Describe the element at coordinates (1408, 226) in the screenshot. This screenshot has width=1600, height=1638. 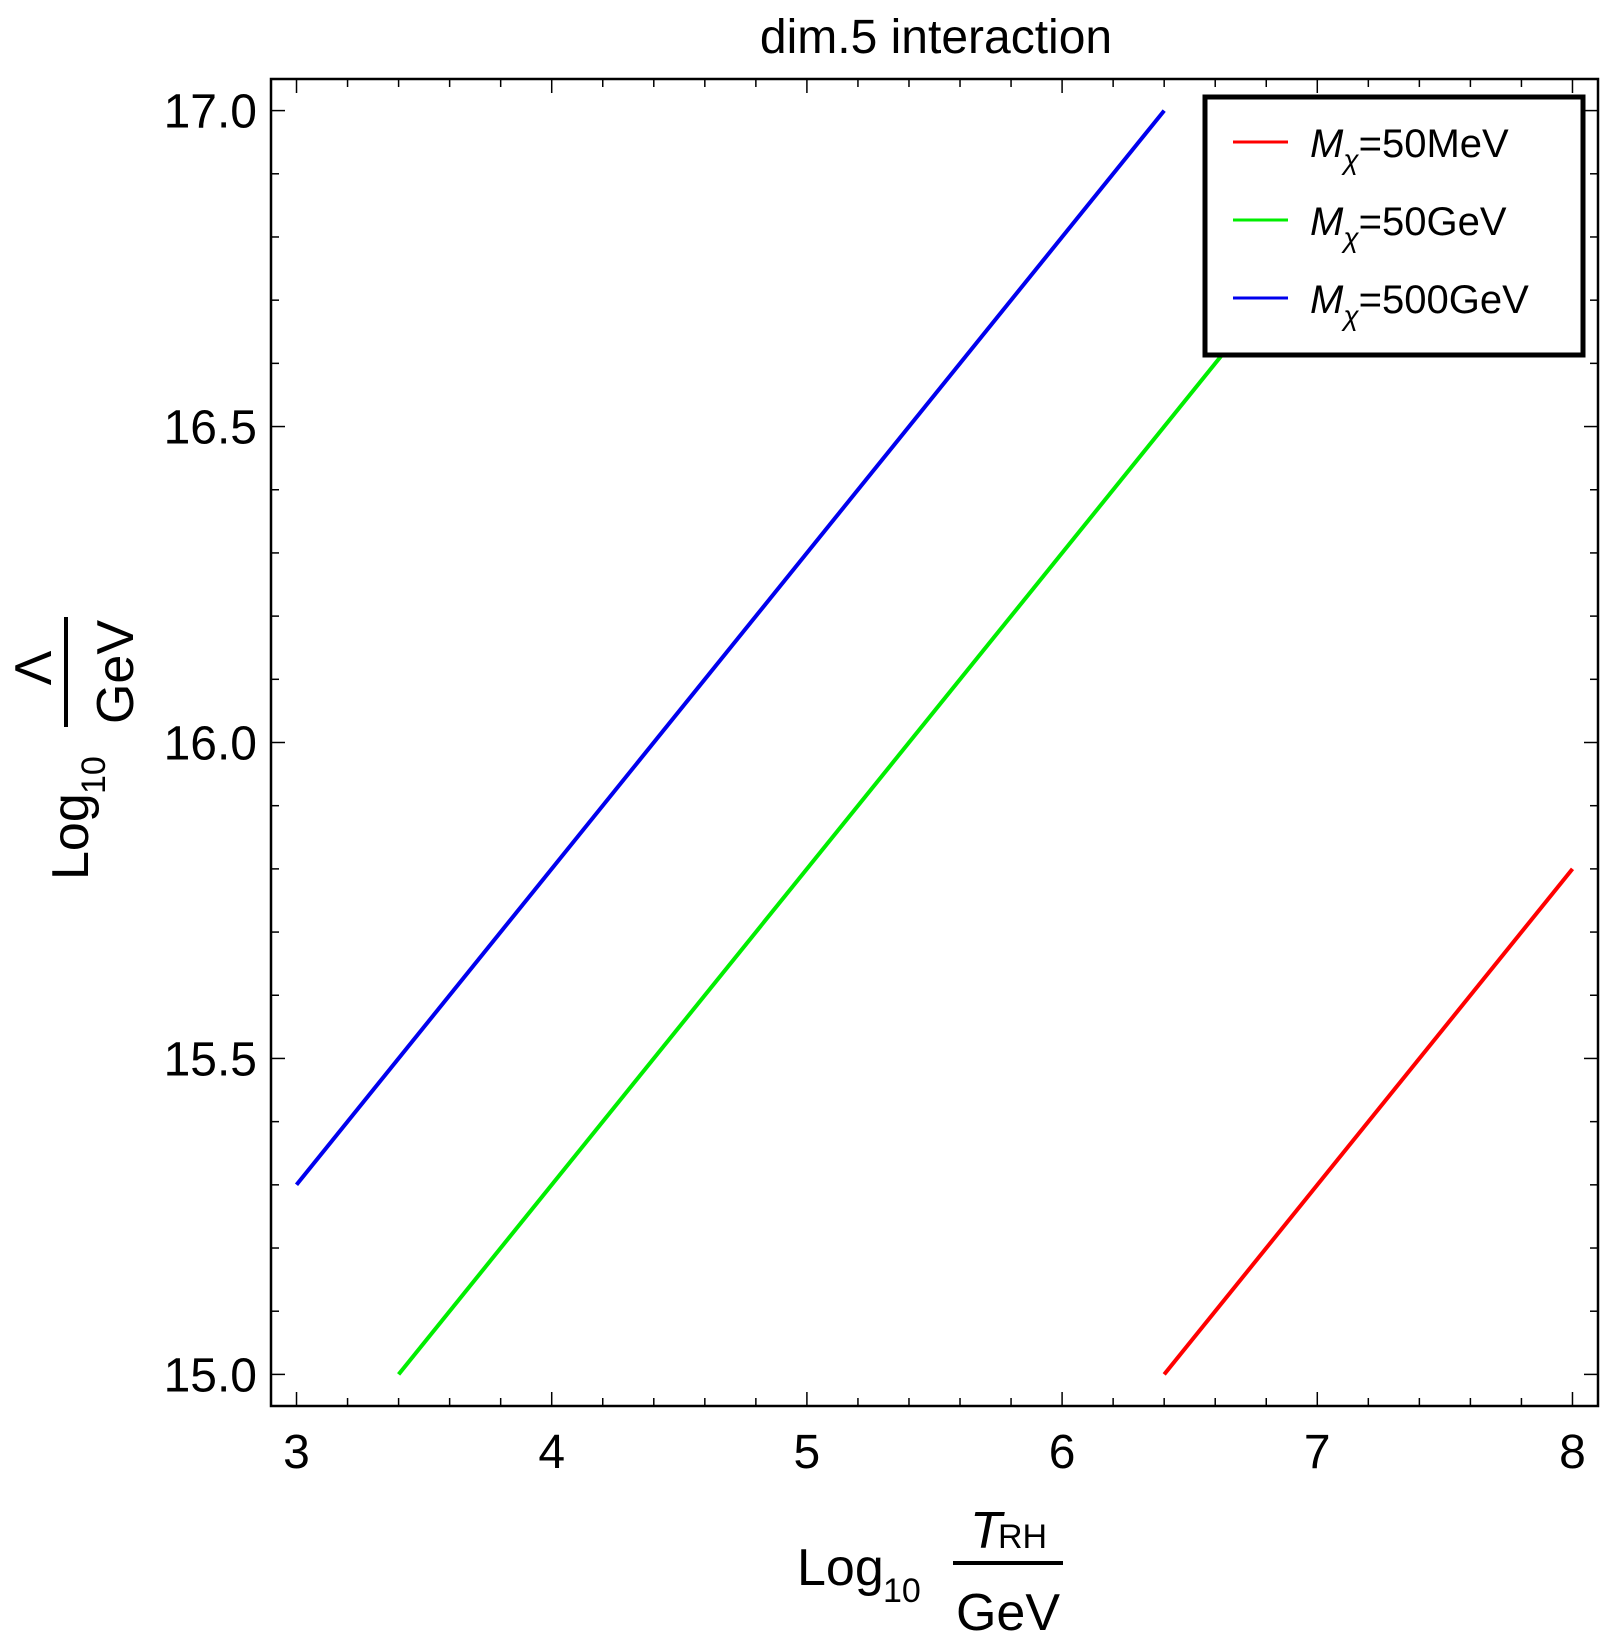
I see `legend-label: Mχ=50GeV` at that location.